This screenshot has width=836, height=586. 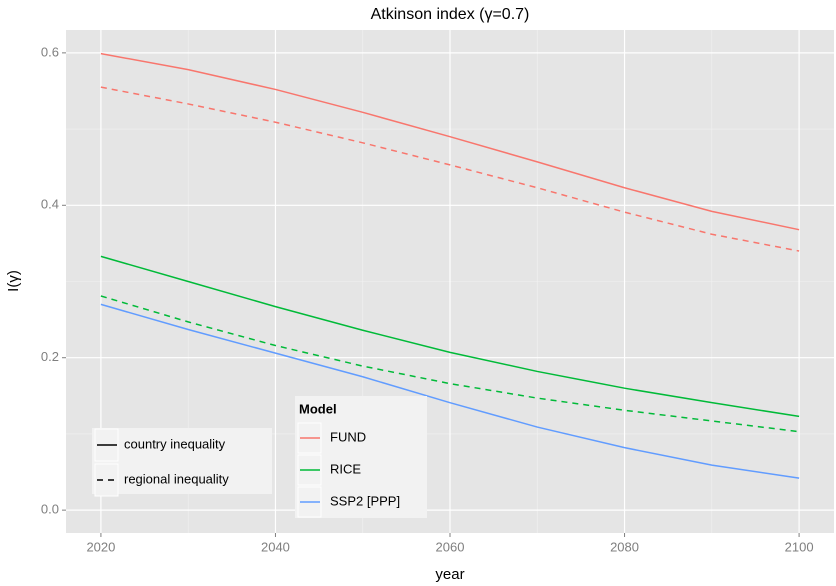 I want to click on legend-background, so click(x=182, y=461).